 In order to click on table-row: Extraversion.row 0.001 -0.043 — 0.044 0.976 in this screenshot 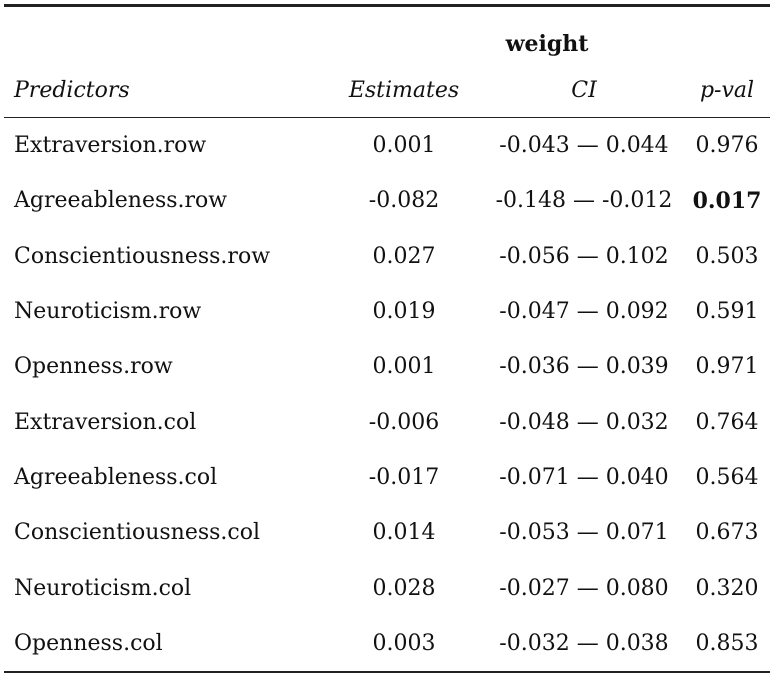, I will do `click(387, 146)`.